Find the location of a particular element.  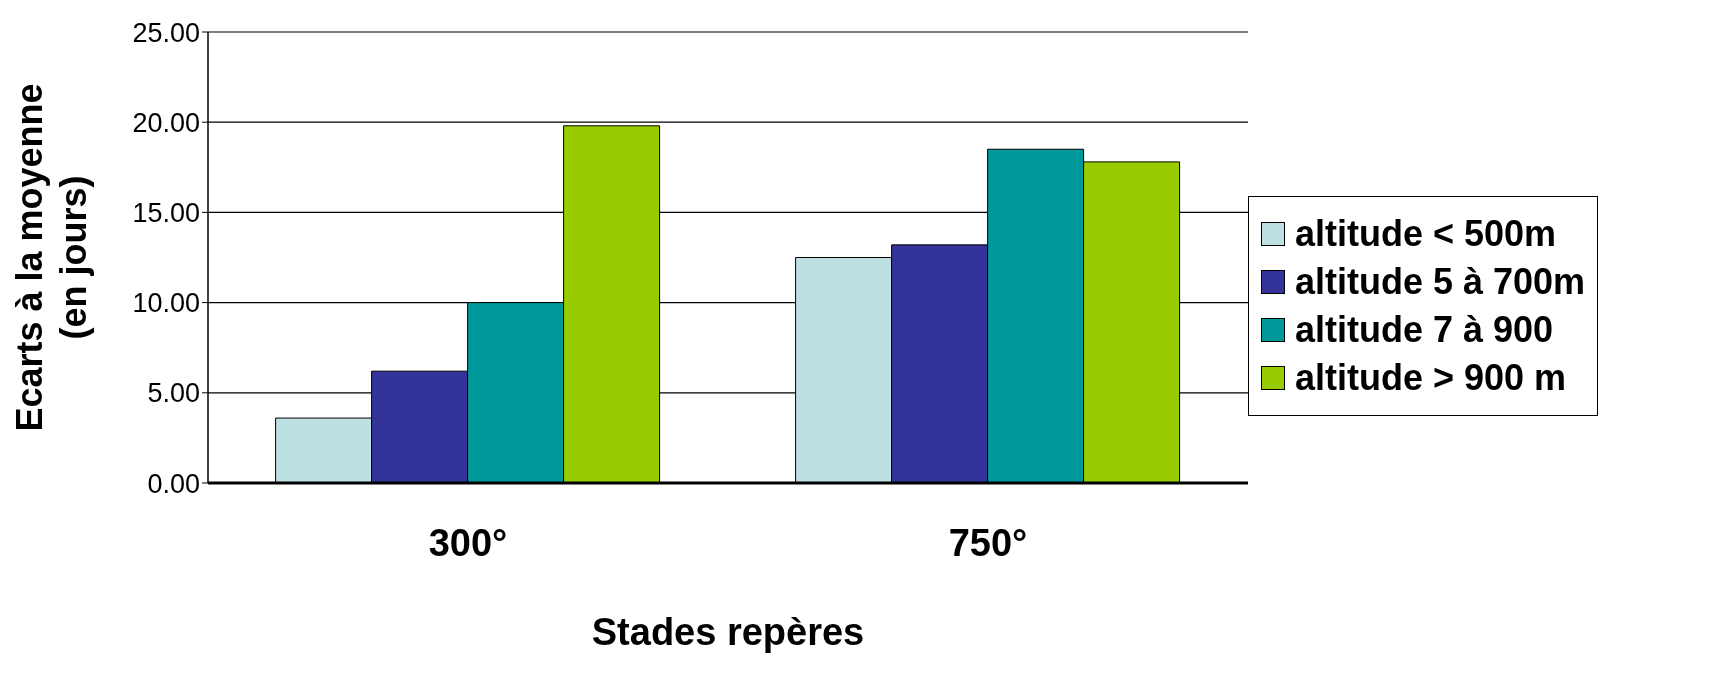

x-tick-label: 750° is located at coordinates (988, 542).